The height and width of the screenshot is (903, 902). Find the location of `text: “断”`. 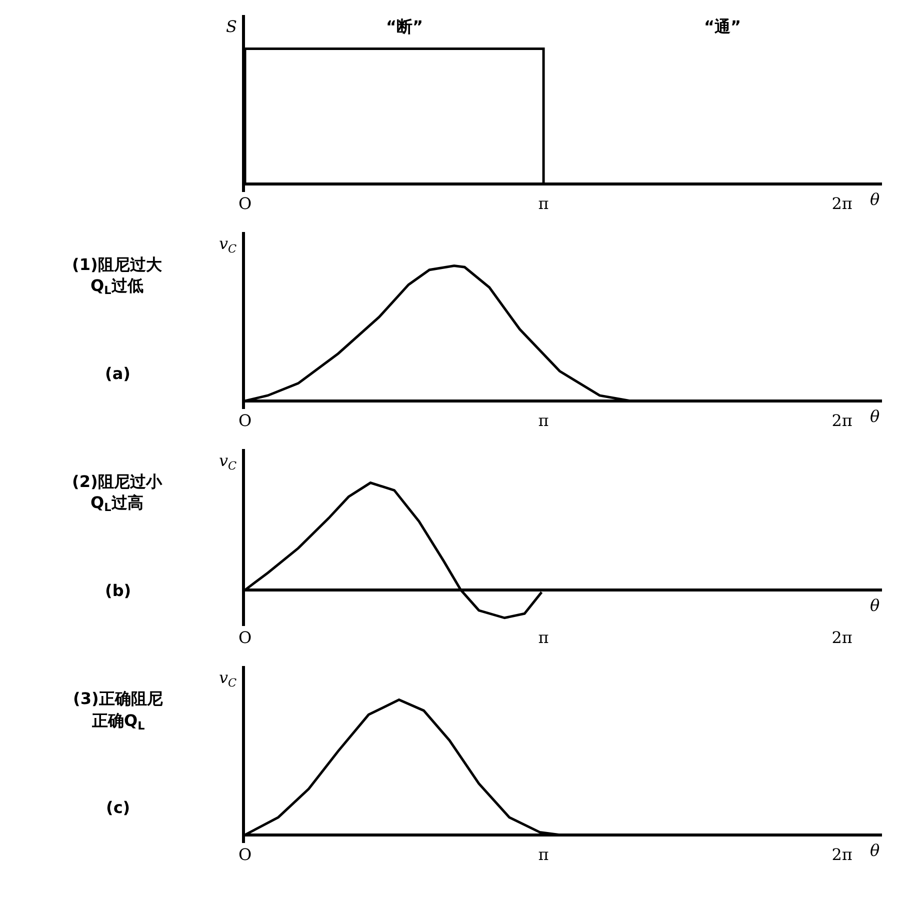

text: “断” is located at coordinates (405, 26).